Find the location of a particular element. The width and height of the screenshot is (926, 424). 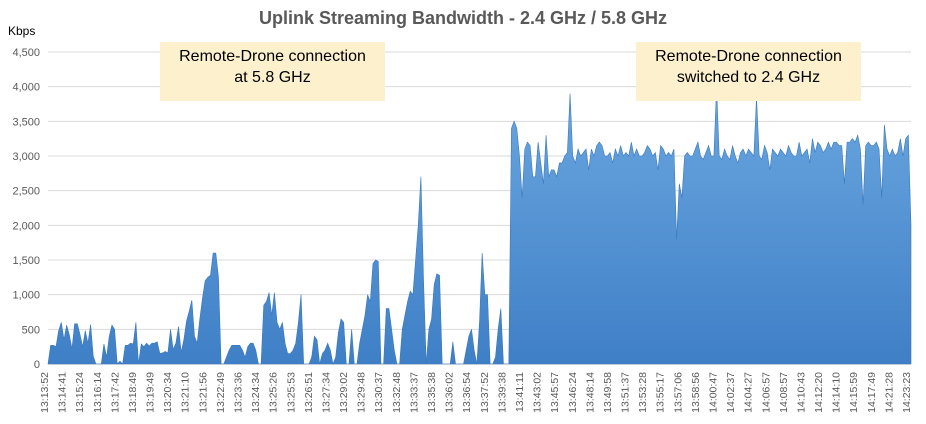

y-tick-label: 1,500 is located at coordinates (26, 261).